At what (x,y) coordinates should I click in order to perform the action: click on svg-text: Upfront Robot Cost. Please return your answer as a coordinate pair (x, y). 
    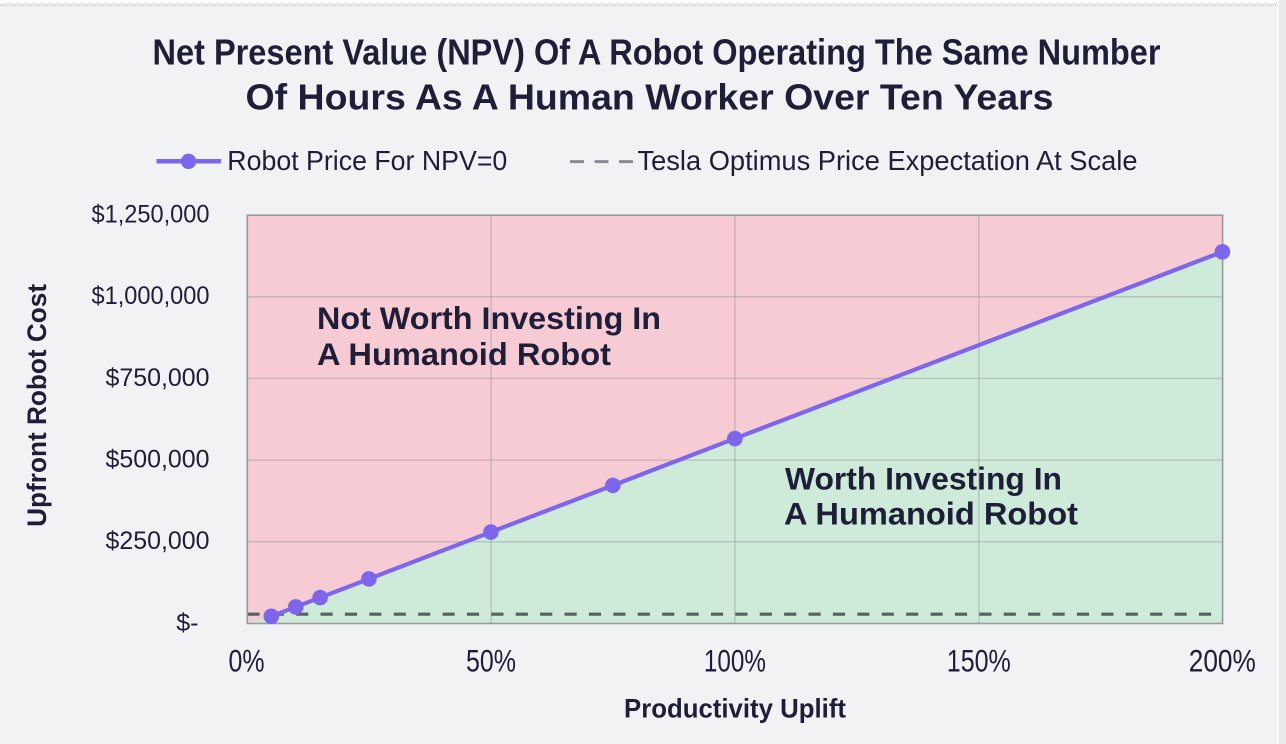
    Looking at the image, I should click on (37, 405).